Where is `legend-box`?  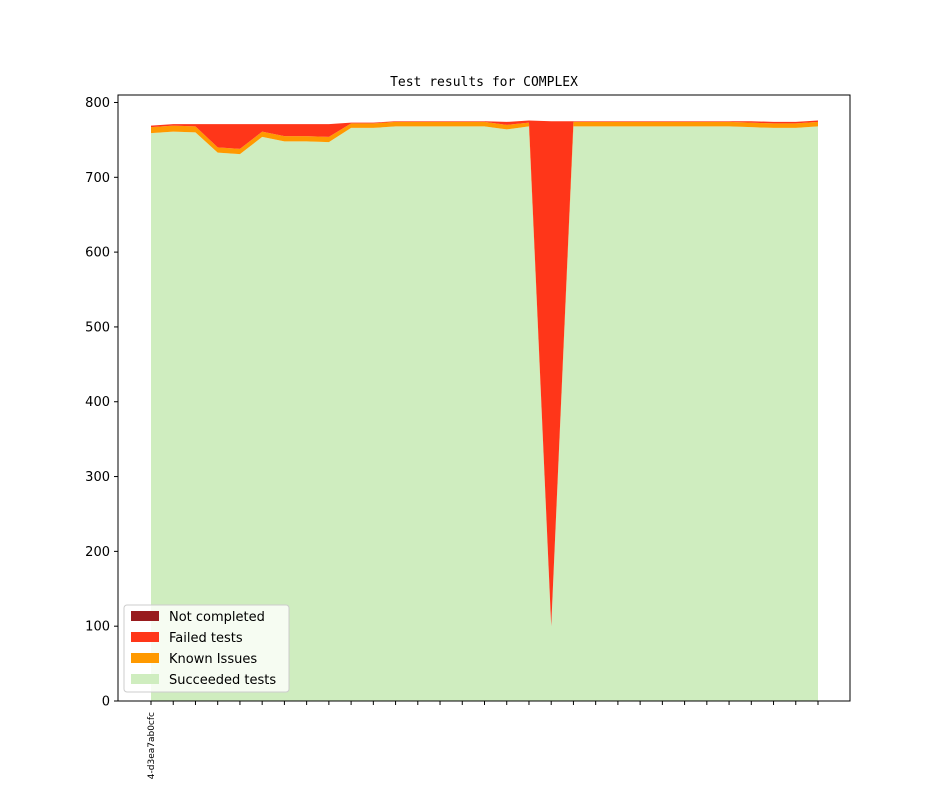
legend-box is located at coordinates (206, 648).